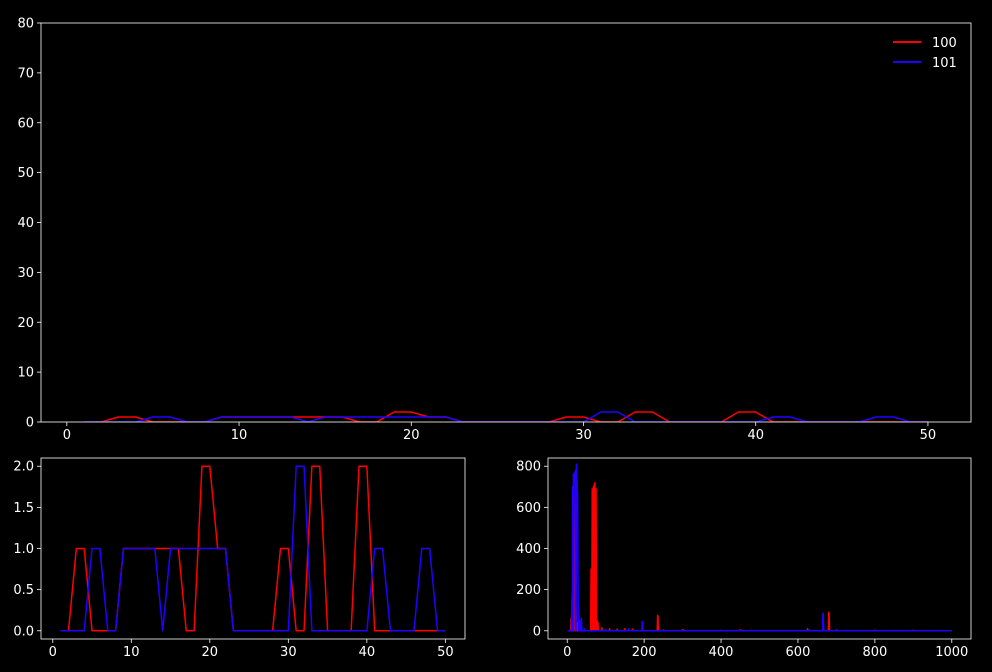  Describe the element at coordinates (528, 590) in the screenshot. I see `y-tick-label: 200` at that location.